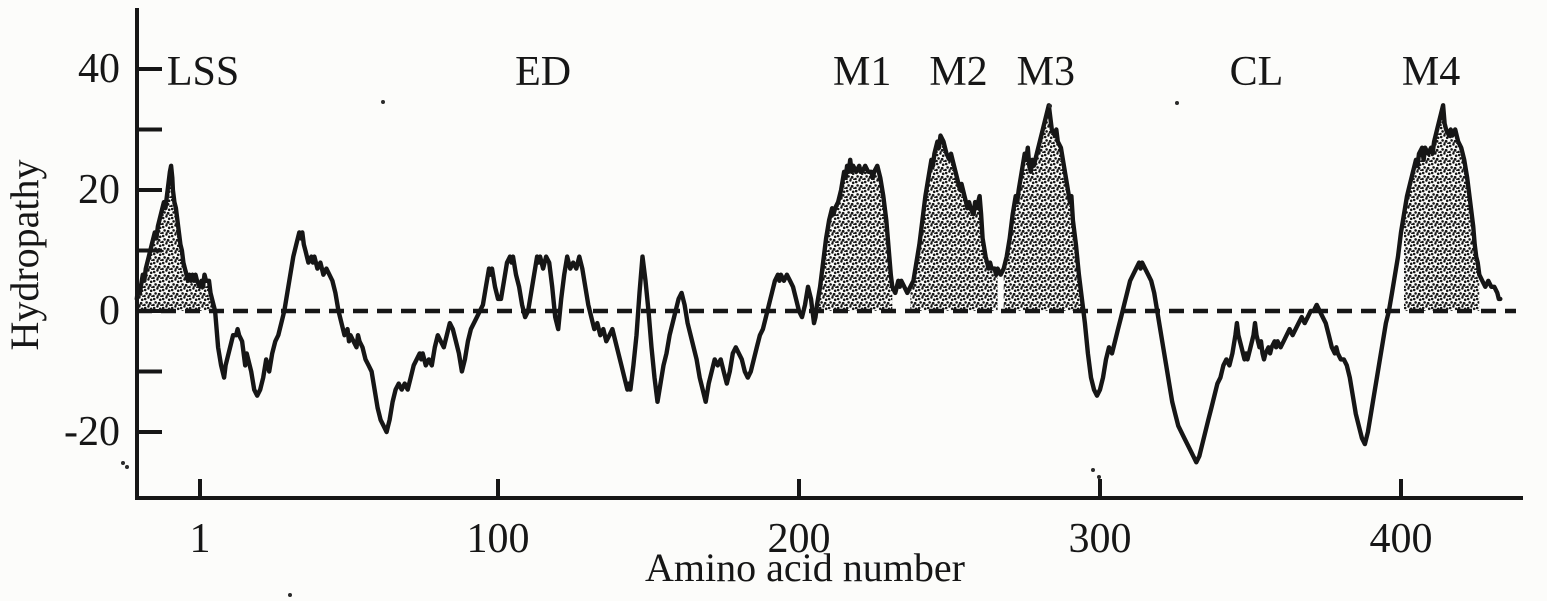 Image resolution: width=1547 pixels, height=601 pixels. What do you see at coordinates (1400, 539) in the screenshot?
I see `x-tick-label-400: 400` at bounding box center [1400, 539].